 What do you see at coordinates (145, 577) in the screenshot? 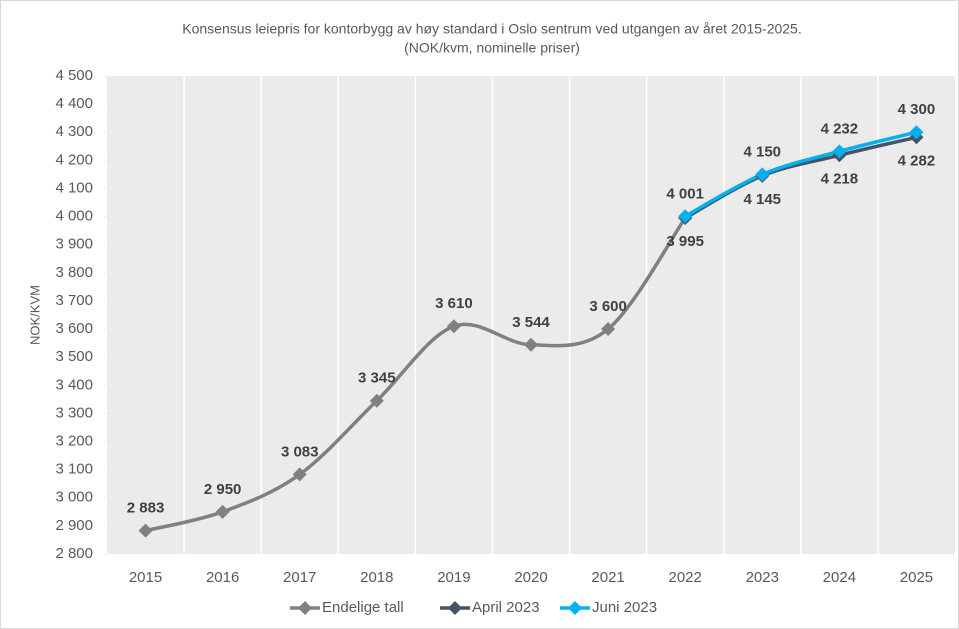
I see `x-tick-label: 2015` at bounding box center [145, 577].